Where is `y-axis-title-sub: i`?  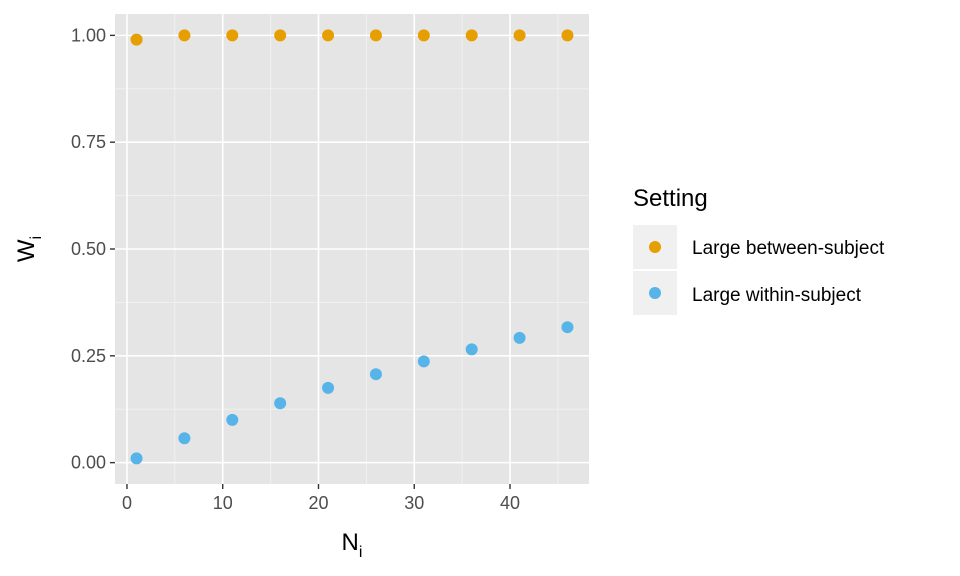 y-axis-title-sub: i is located at coordinates (36, 238).